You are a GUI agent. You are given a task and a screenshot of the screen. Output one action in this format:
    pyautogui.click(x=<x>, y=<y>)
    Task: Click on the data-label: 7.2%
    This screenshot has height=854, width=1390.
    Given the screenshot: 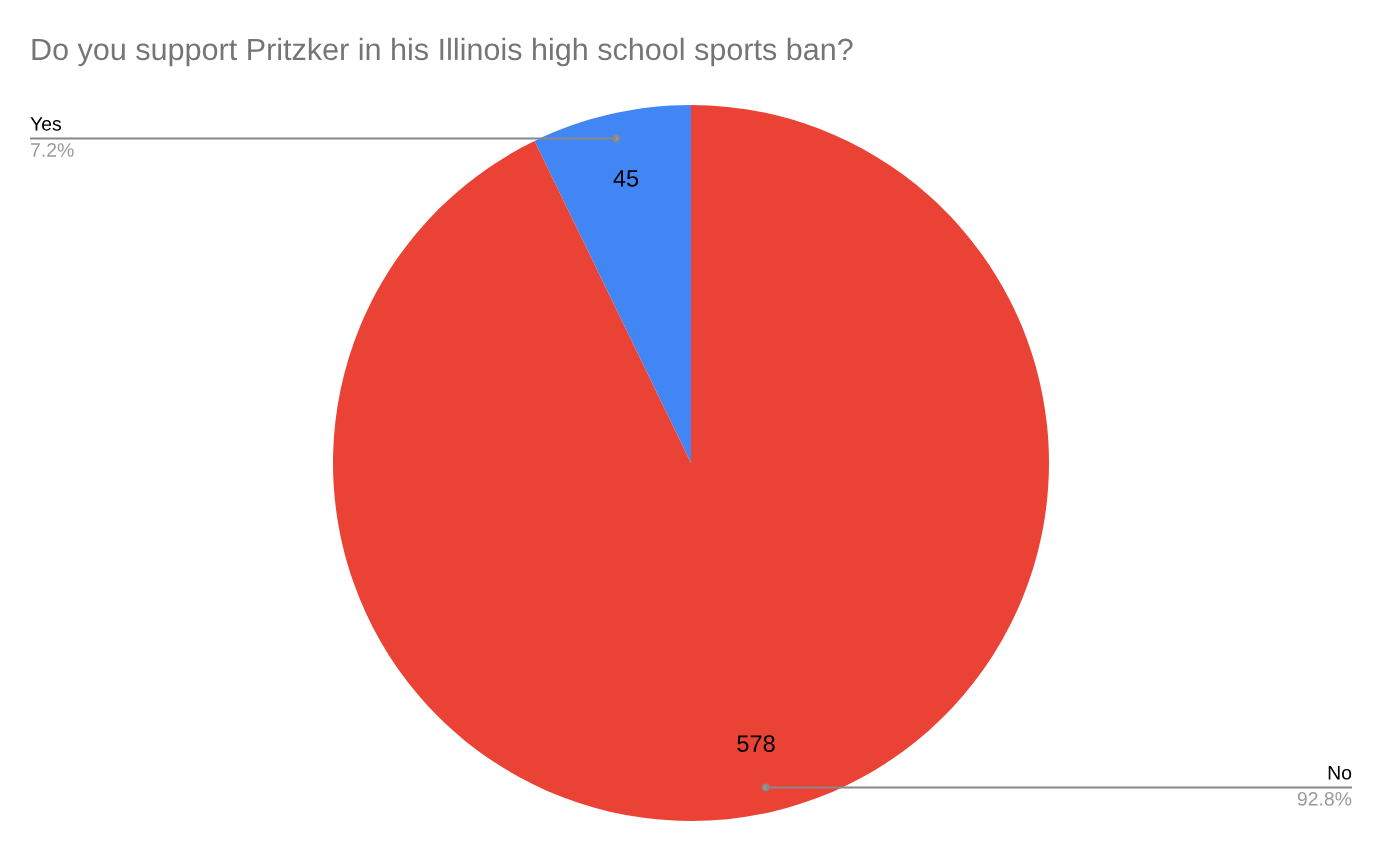 What is the action you would take?
    pyautogui.click(x=52, y=150)
    